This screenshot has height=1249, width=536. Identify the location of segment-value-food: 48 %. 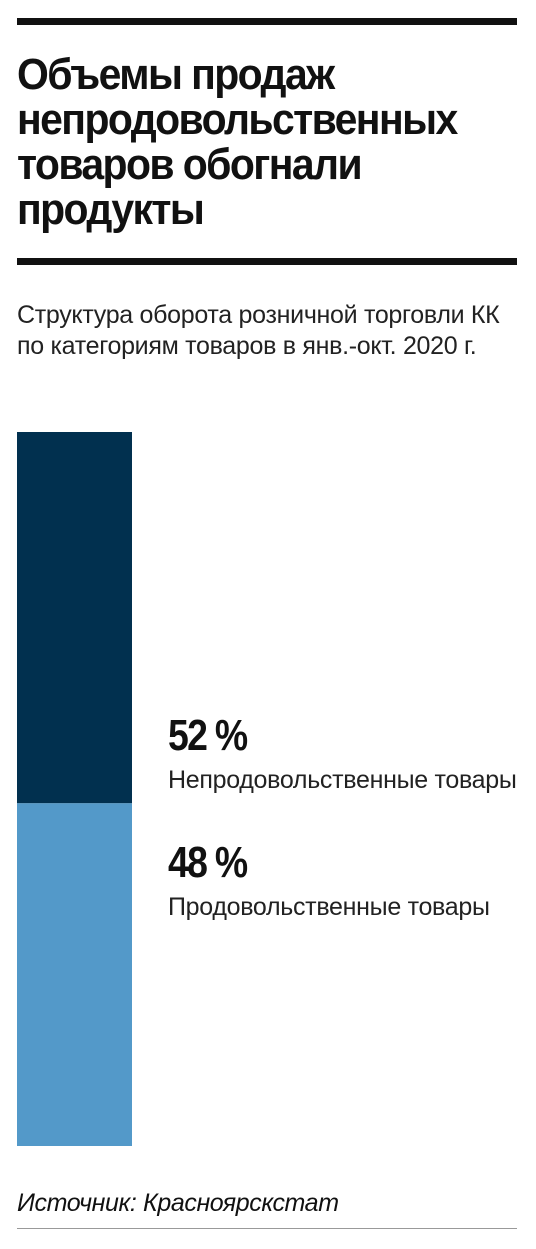
(208, 862).